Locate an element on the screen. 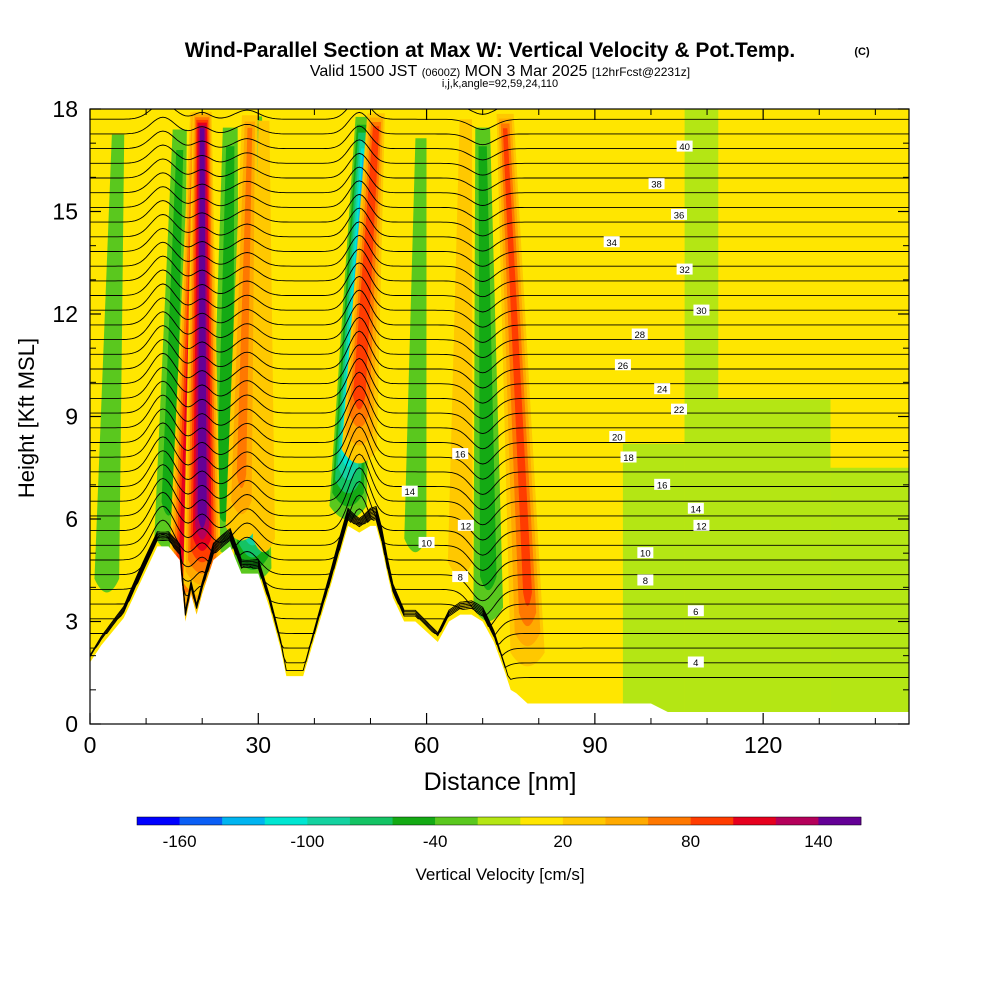 The width and height of the screenshot is (1000, 1005). colorbar-label: Vertical Velocity [cm/s] is located at coordinates (499, 874).